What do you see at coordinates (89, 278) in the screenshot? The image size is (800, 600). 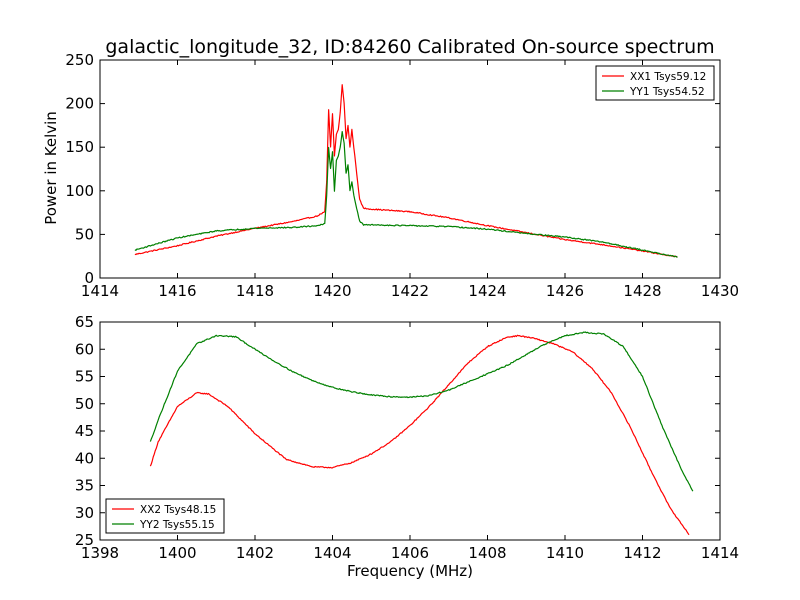 I see `top-ytick-label: 0` at bounding box center [89, 278].